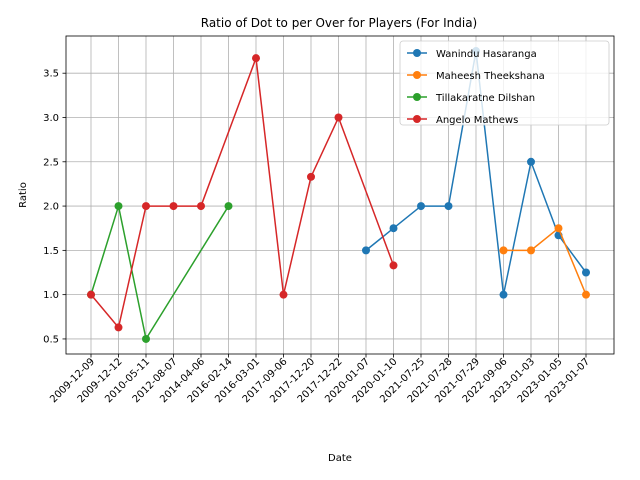 This screenshot has width=640, height=480. What do you see at coordinates (23, 195) in the screenshot?
I see `y-axis-label: Ratio` at bounding box center [23, 195].